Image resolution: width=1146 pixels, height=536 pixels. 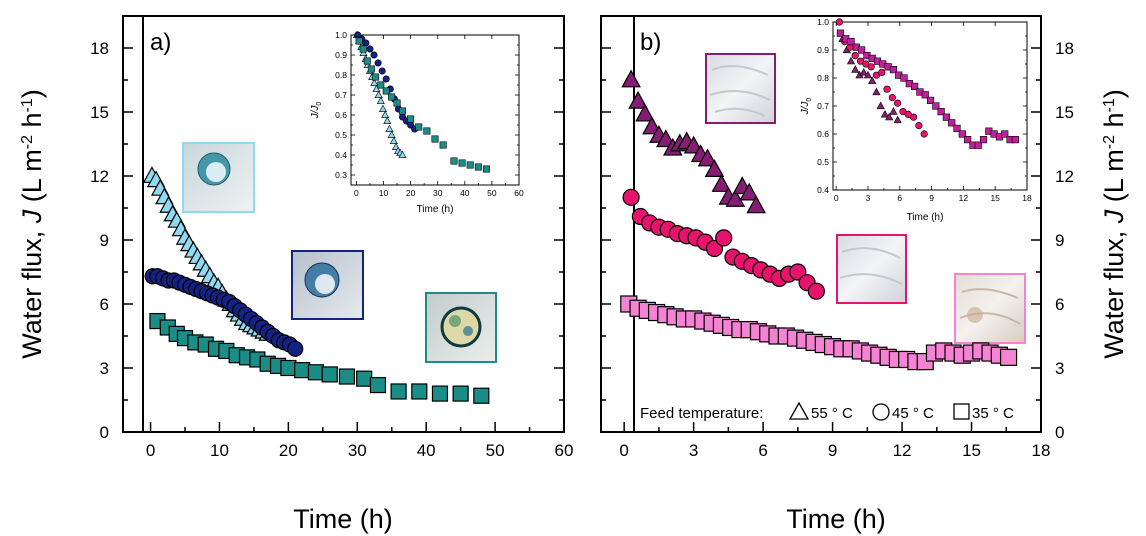 I want to click on panel-b-inset-frame, so click(x=930, y=106).